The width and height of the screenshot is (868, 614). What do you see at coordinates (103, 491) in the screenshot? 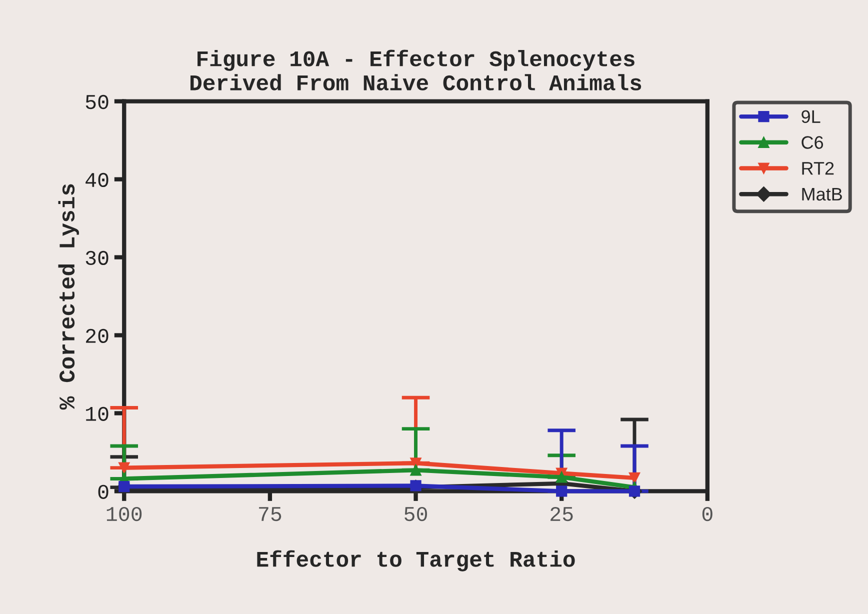
I see `y-tick-label: 0` at bounding box center [103, 491].